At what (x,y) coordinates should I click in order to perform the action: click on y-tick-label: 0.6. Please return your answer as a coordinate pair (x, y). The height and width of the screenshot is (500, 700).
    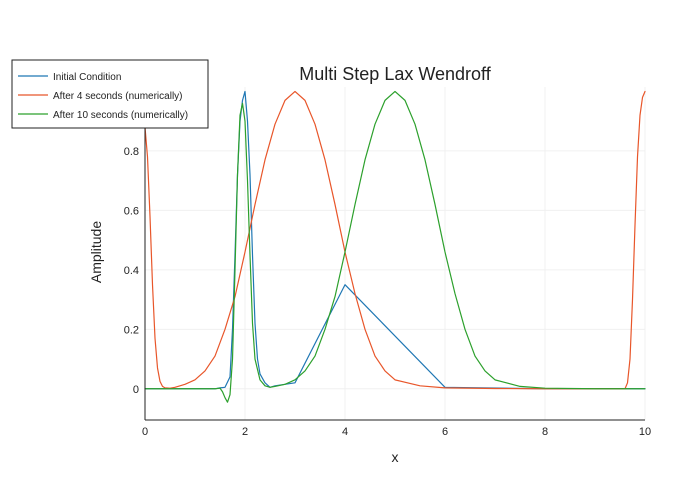
    Looking at the image, I should click on (131, 211).